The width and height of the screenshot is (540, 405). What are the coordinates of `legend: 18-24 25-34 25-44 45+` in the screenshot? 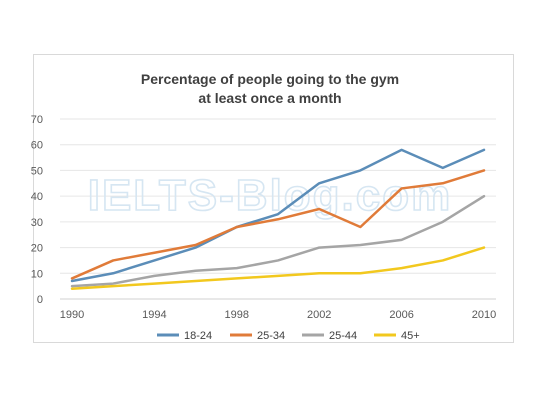 It's located at (288, 336).